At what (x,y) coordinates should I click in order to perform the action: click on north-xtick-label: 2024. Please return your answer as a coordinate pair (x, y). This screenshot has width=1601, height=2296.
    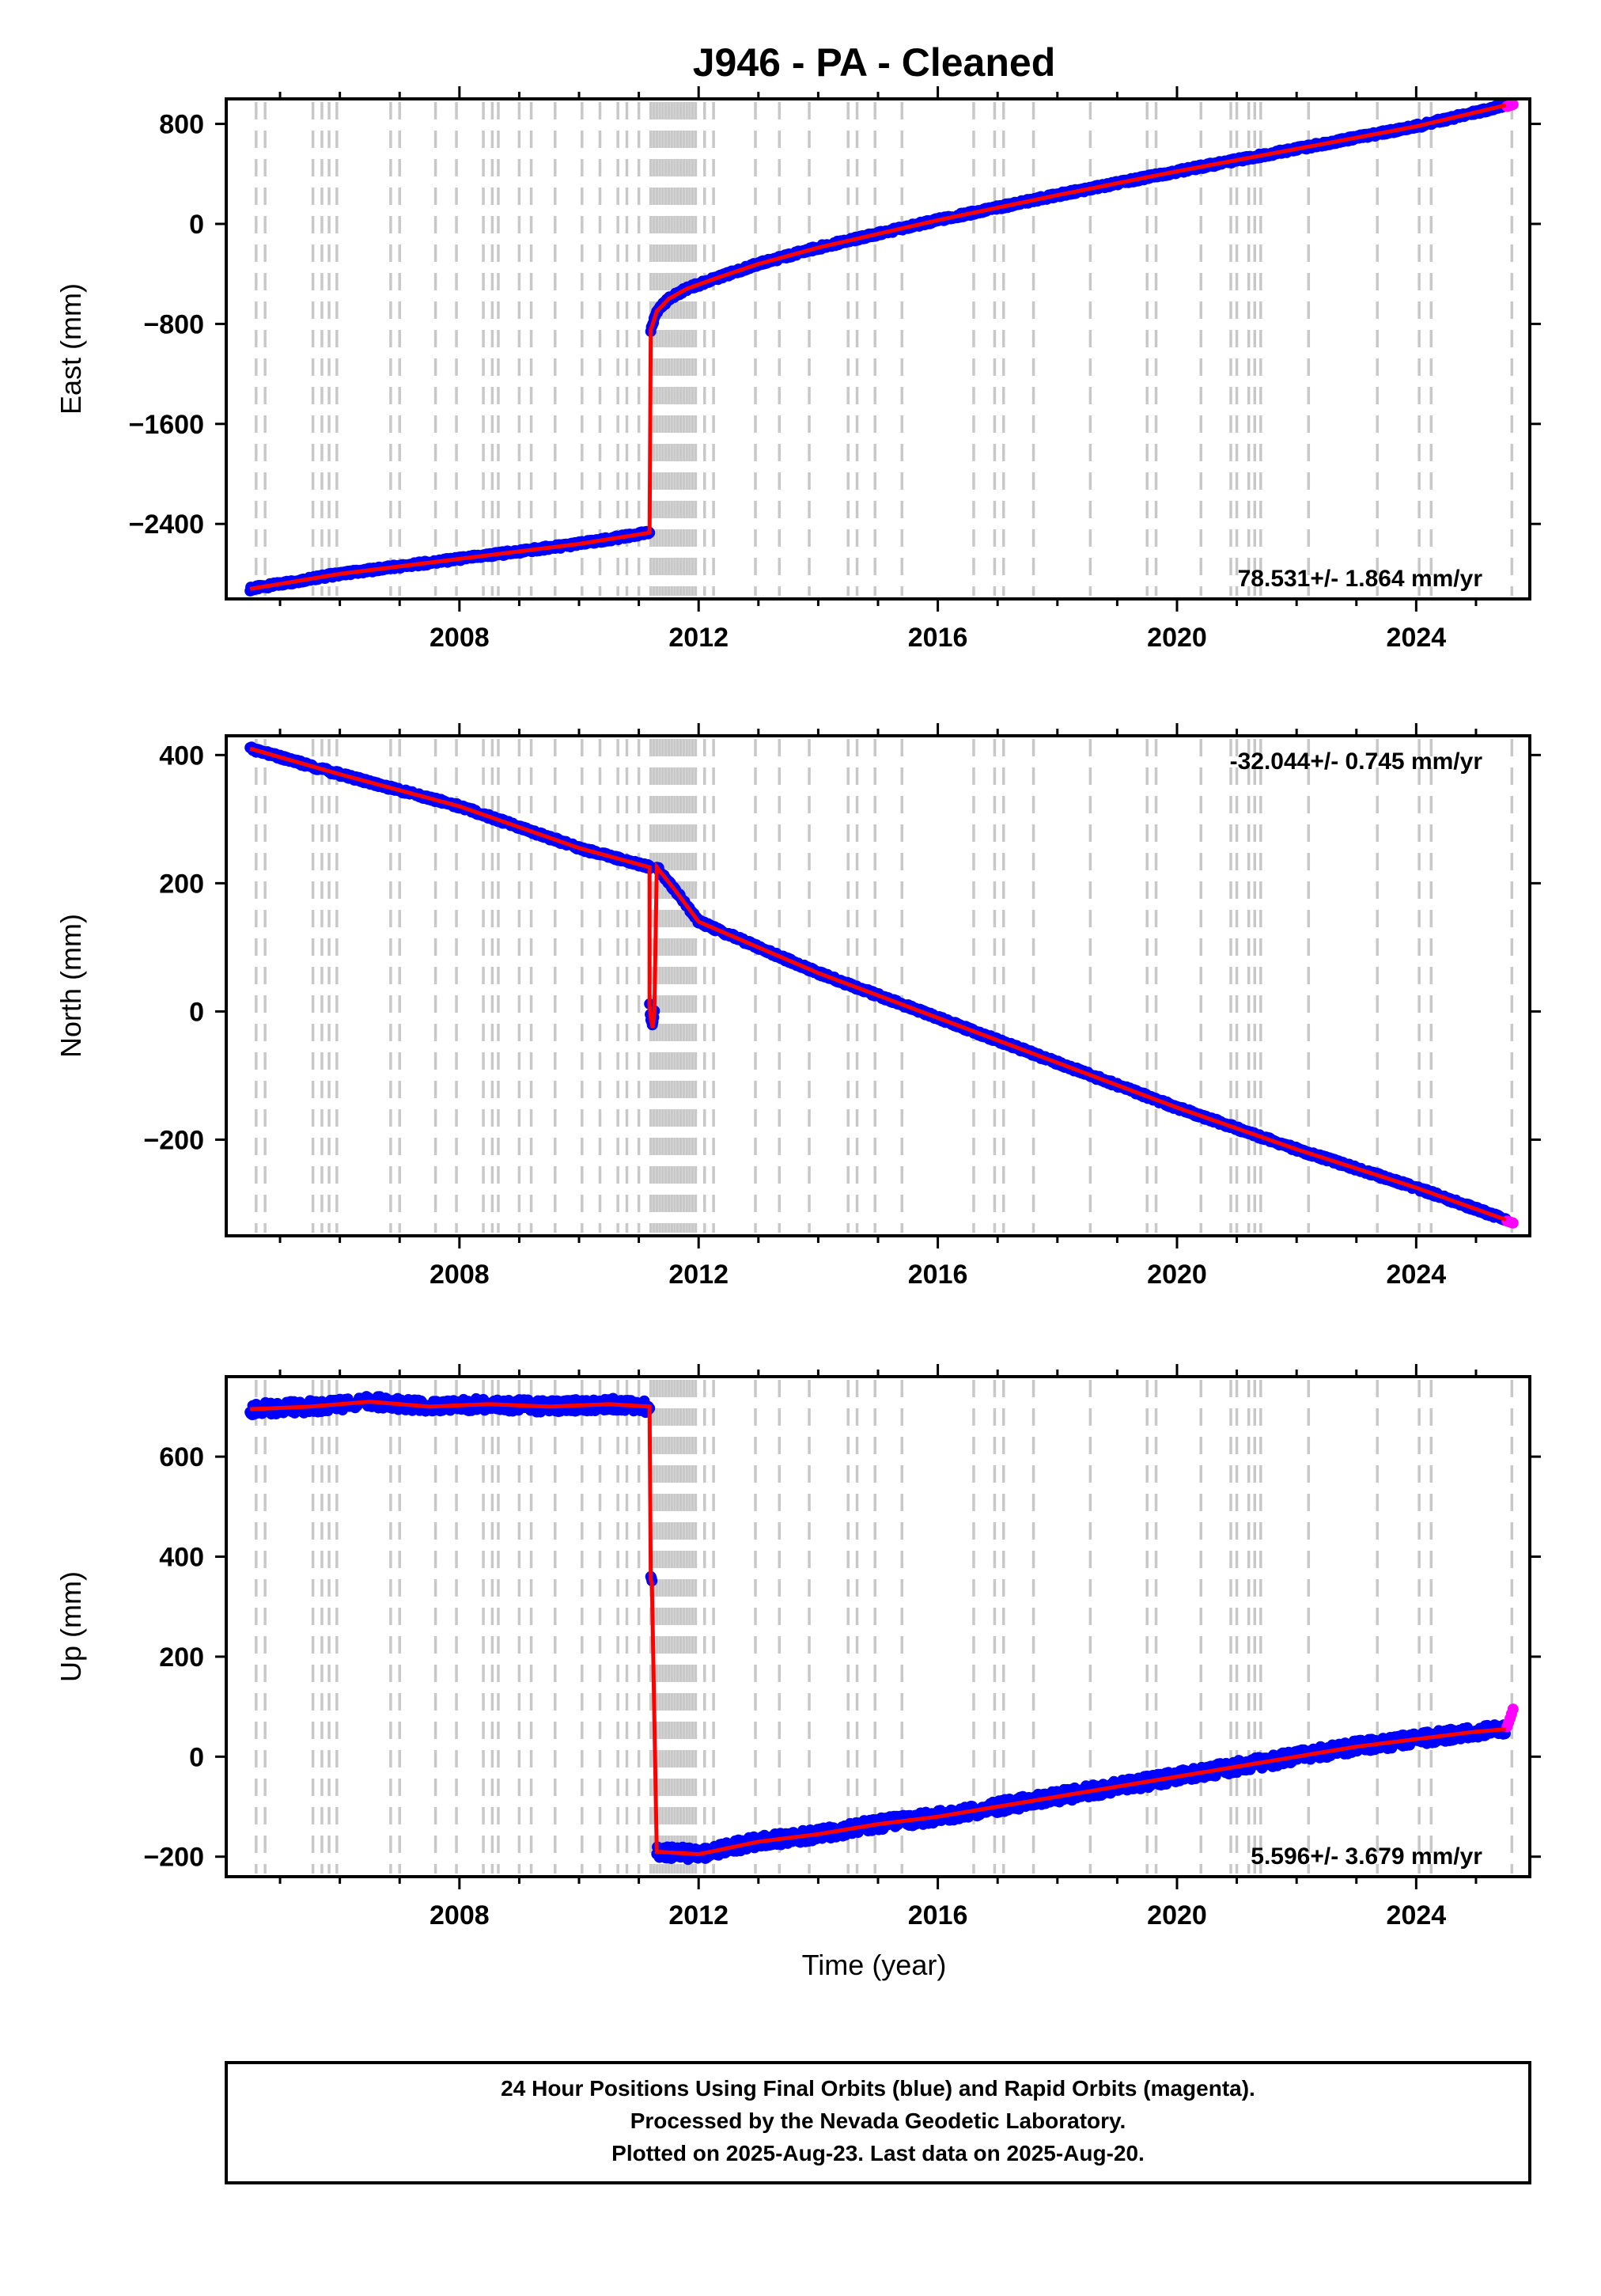
    Looking at the image, I should click on (1417, 1275).